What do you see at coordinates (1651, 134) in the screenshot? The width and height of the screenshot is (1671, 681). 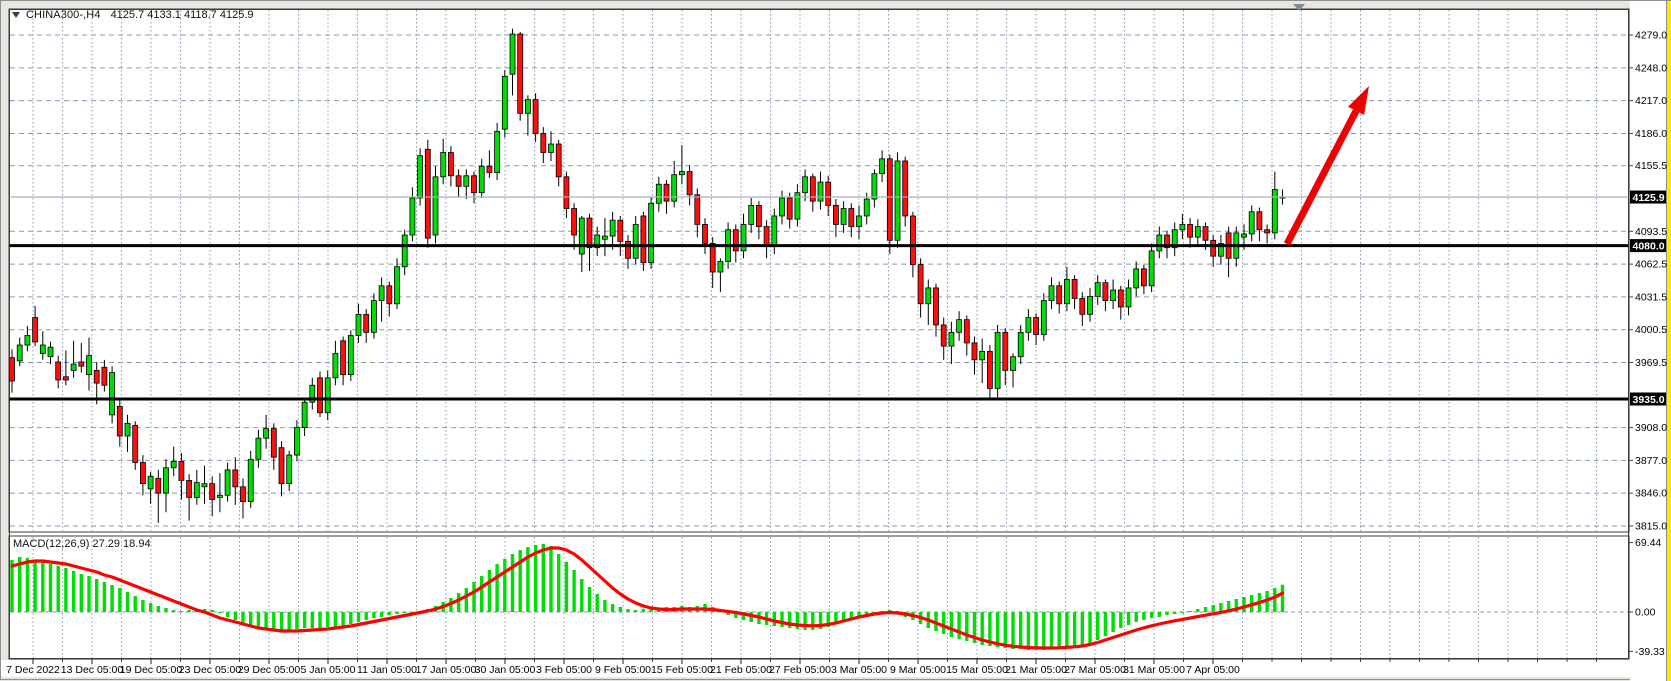 I see `price-axis-label: 4186.0` at bounding box center [1651, 134].